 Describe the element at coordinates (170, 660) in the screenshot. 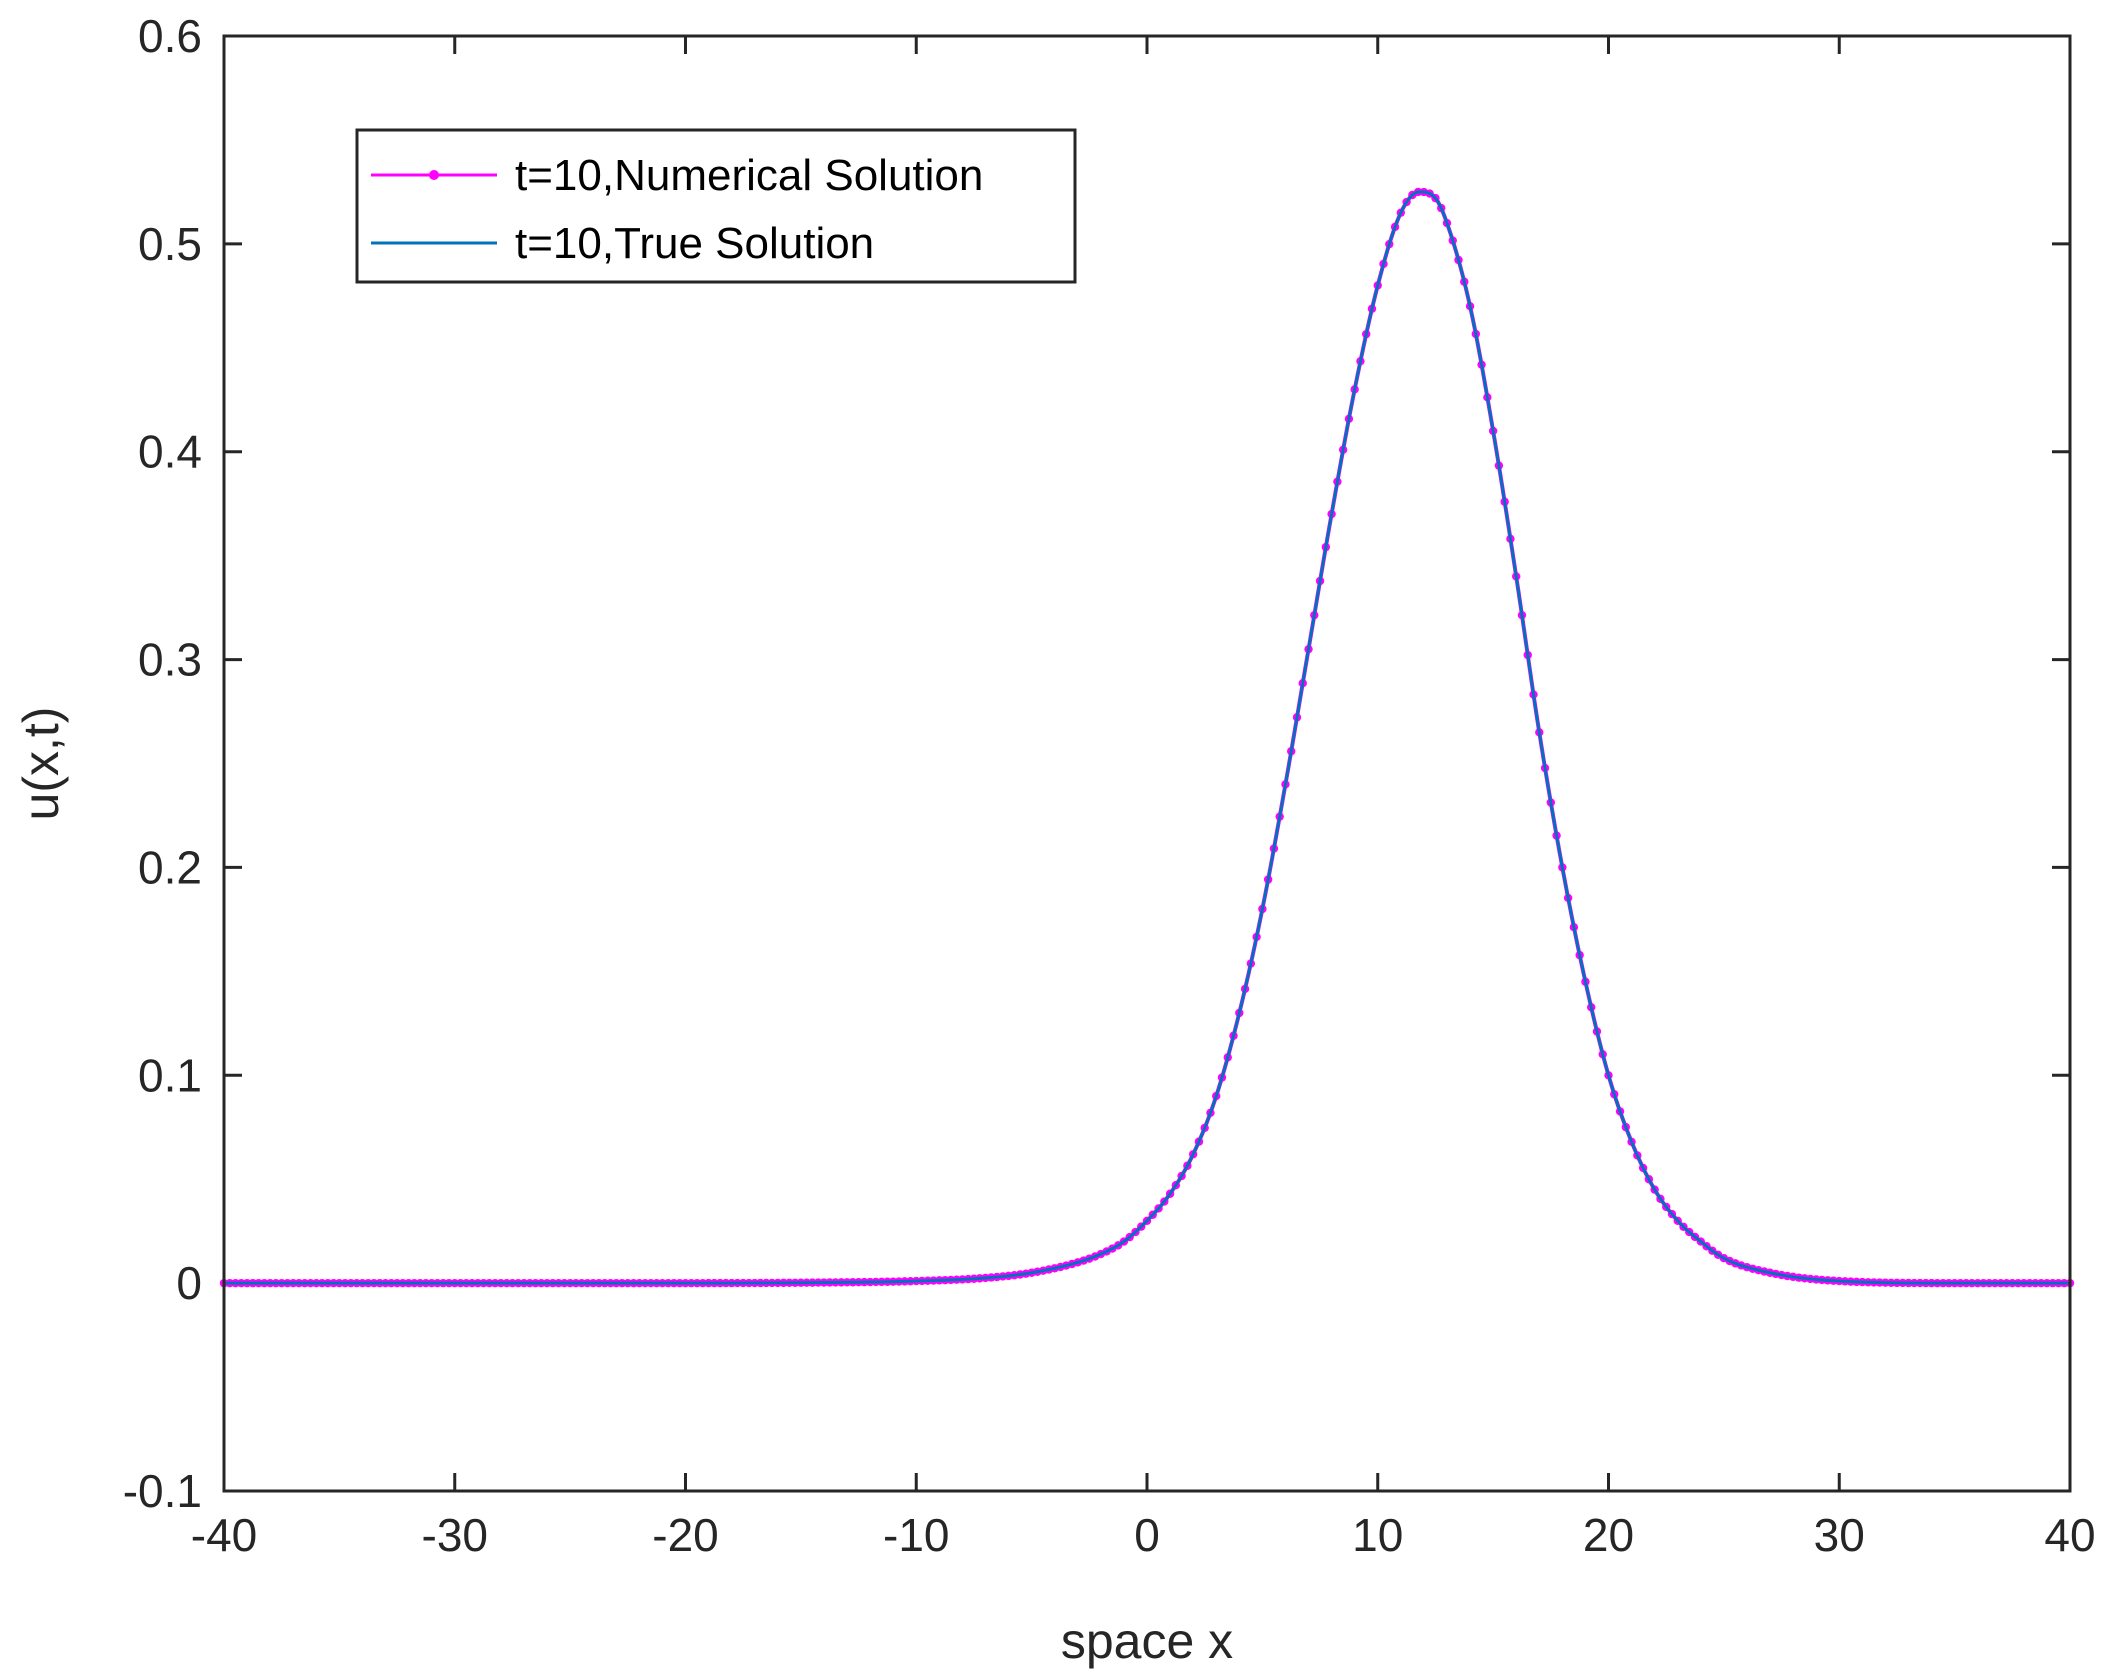

I see `y-tick-label: 0.3` at that location.